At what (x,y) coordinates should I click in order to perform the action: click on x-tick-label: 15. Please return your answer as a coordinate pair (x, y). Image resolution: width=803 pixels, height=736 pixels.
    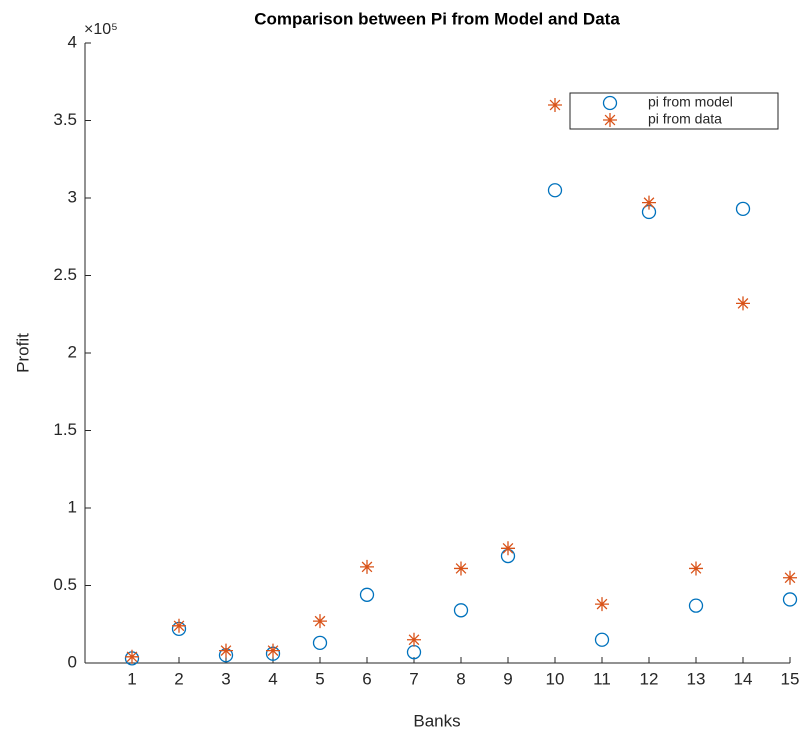
    Looking at the image, I should click on (790, 678).